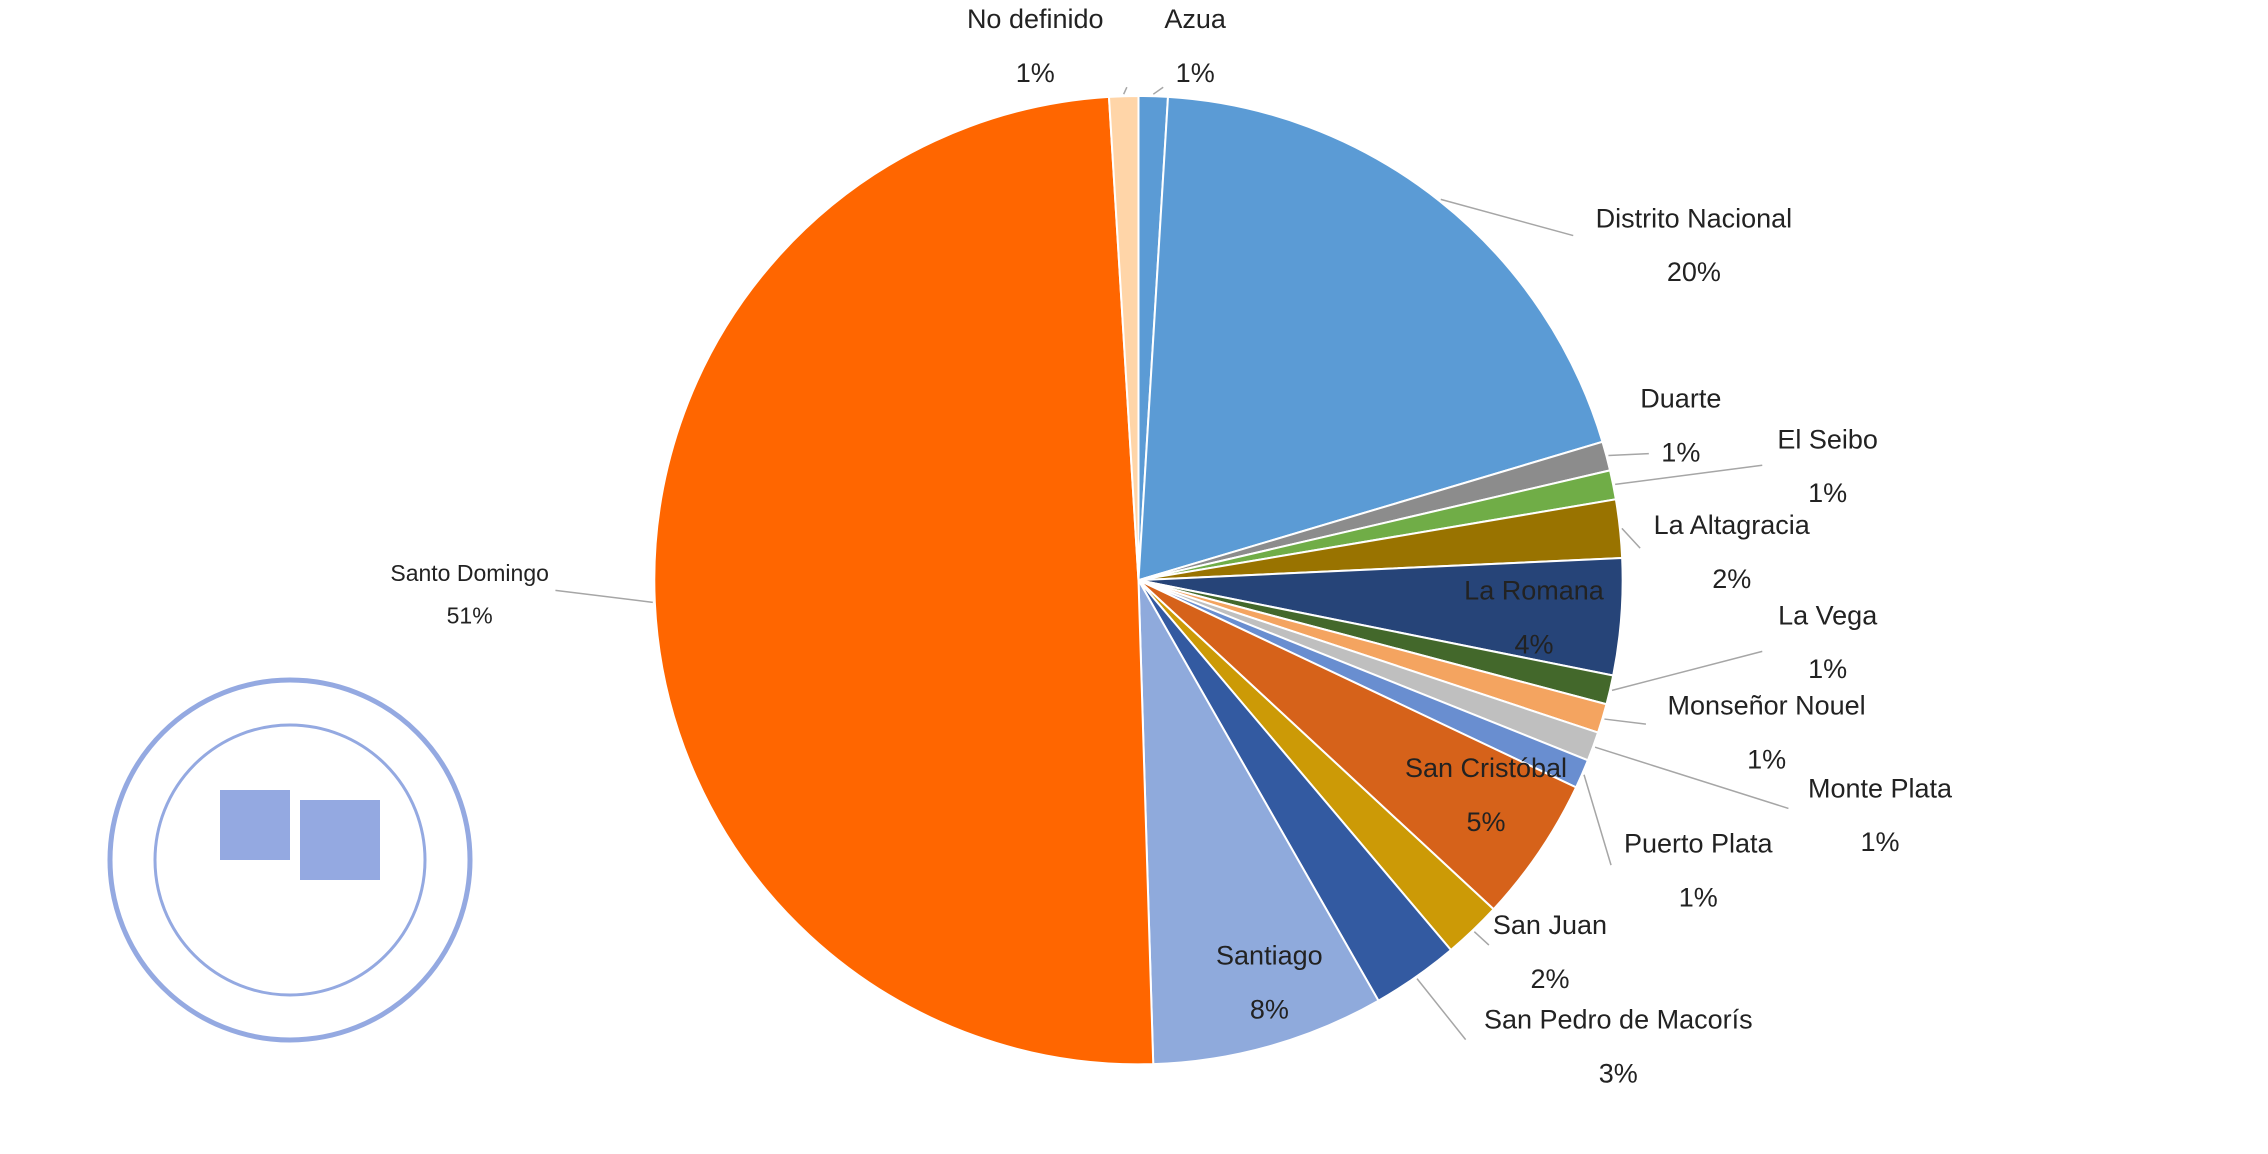 The height and width of the screenshot is (1154, 2268). What do you see at coordinates (290, 860) in the screenshot?
I see `stamp` at bounding box center [290, 860].